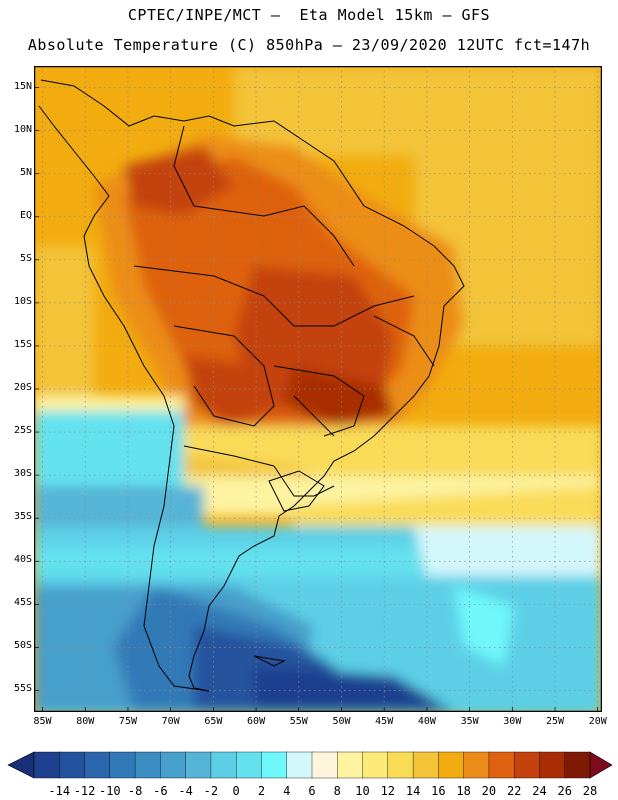 The image size is (618, 800). What do you see at coordinates (469, 721) in the screenshot?
I see `longitude-label: 35W` at bounding box center [469, 721].